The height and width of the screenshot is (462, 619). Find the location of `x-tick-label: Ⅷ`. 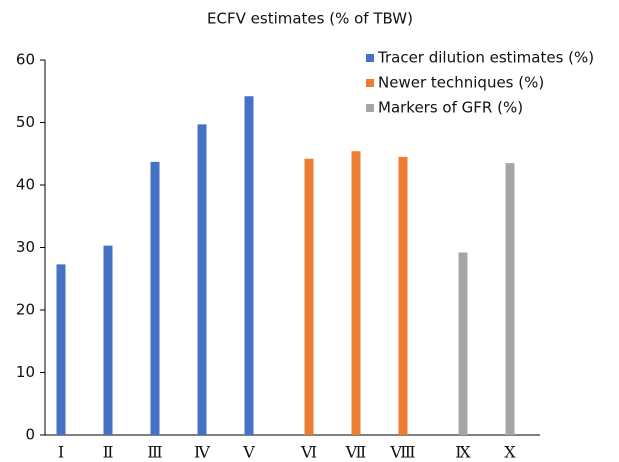

x-tick-label: Ⅷ is located at coordinates (402, 452).